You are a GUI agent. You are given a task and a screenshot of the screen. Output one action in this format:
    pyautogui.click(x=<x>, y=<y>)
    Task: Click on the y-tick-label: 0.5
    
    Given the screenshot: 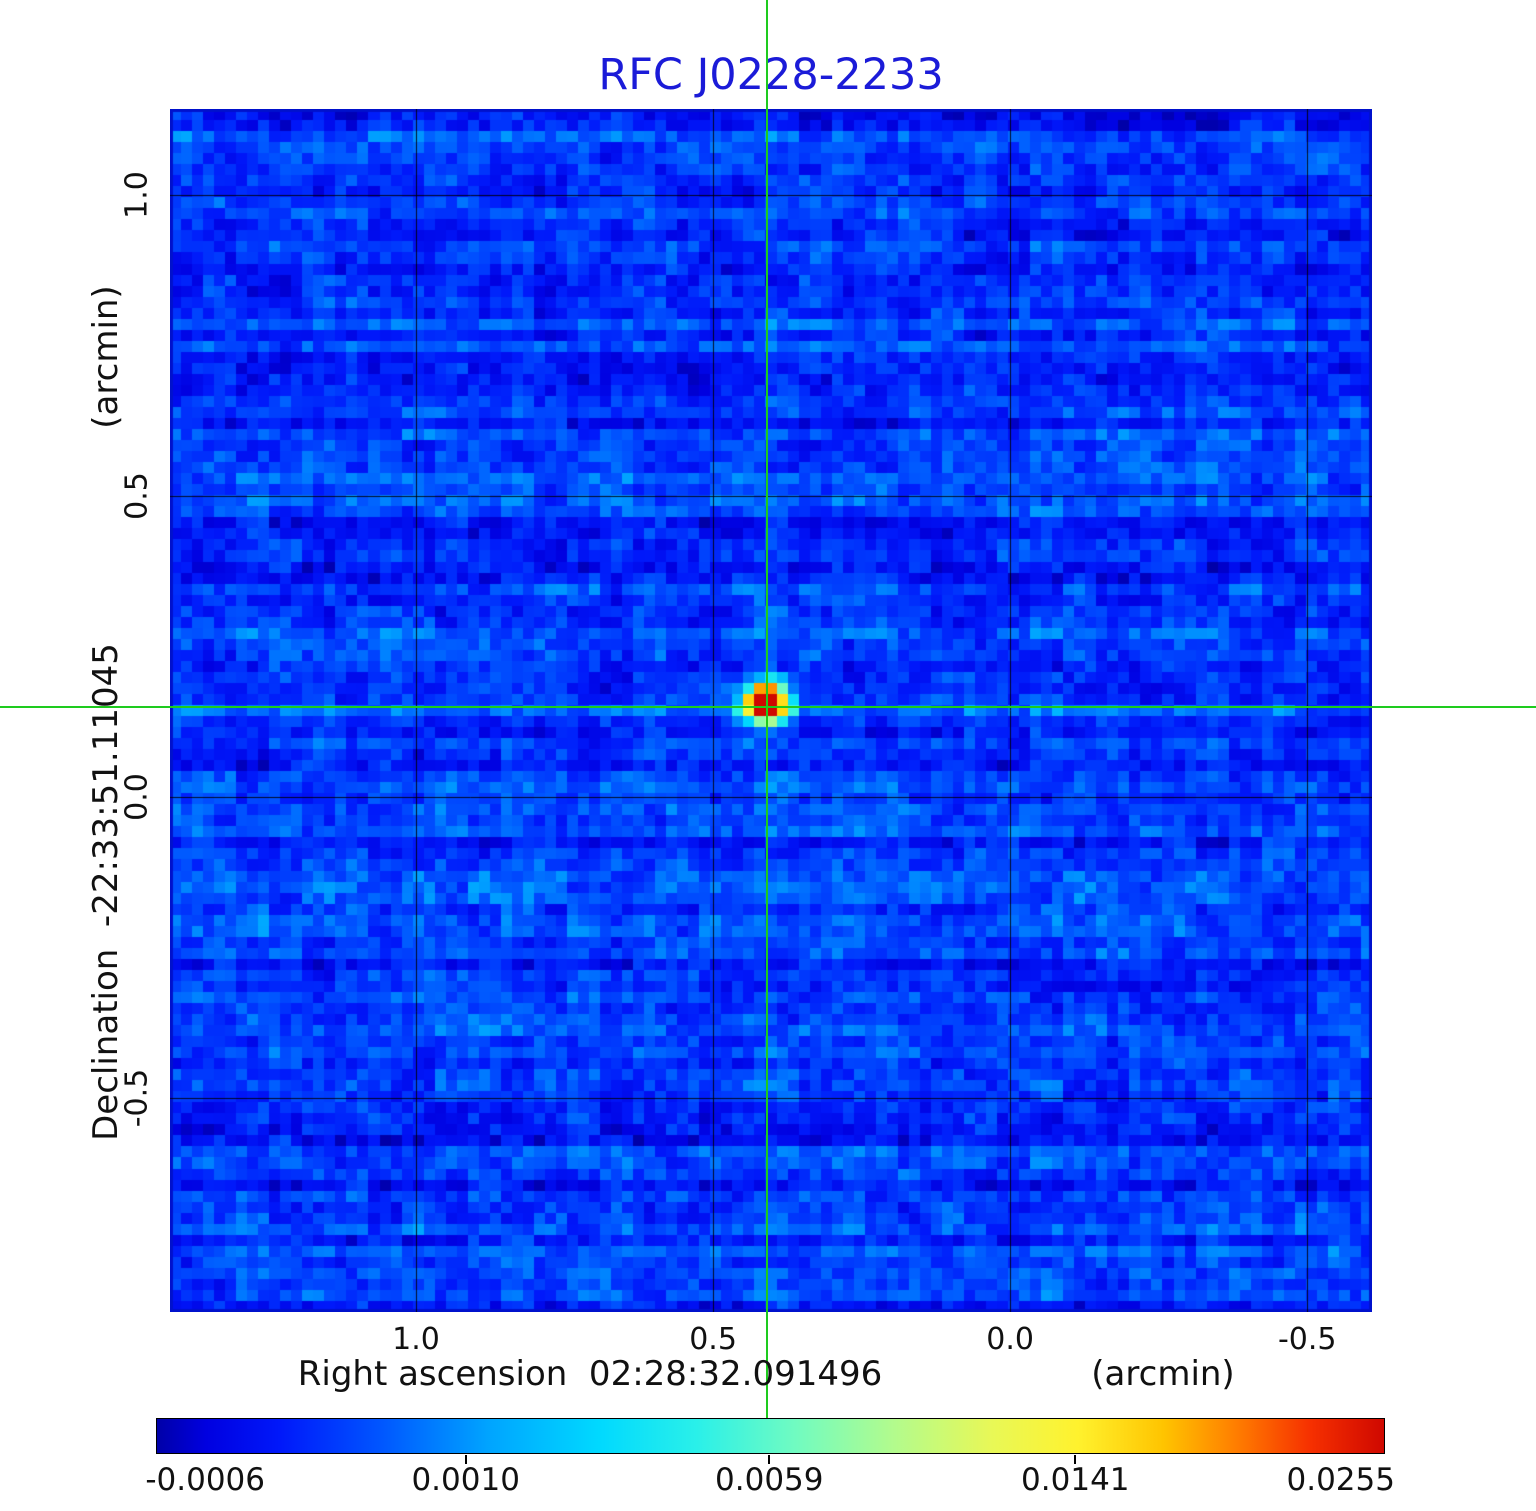 What is the action you would take?
    pyautogui.click(x=137, y=496)
    